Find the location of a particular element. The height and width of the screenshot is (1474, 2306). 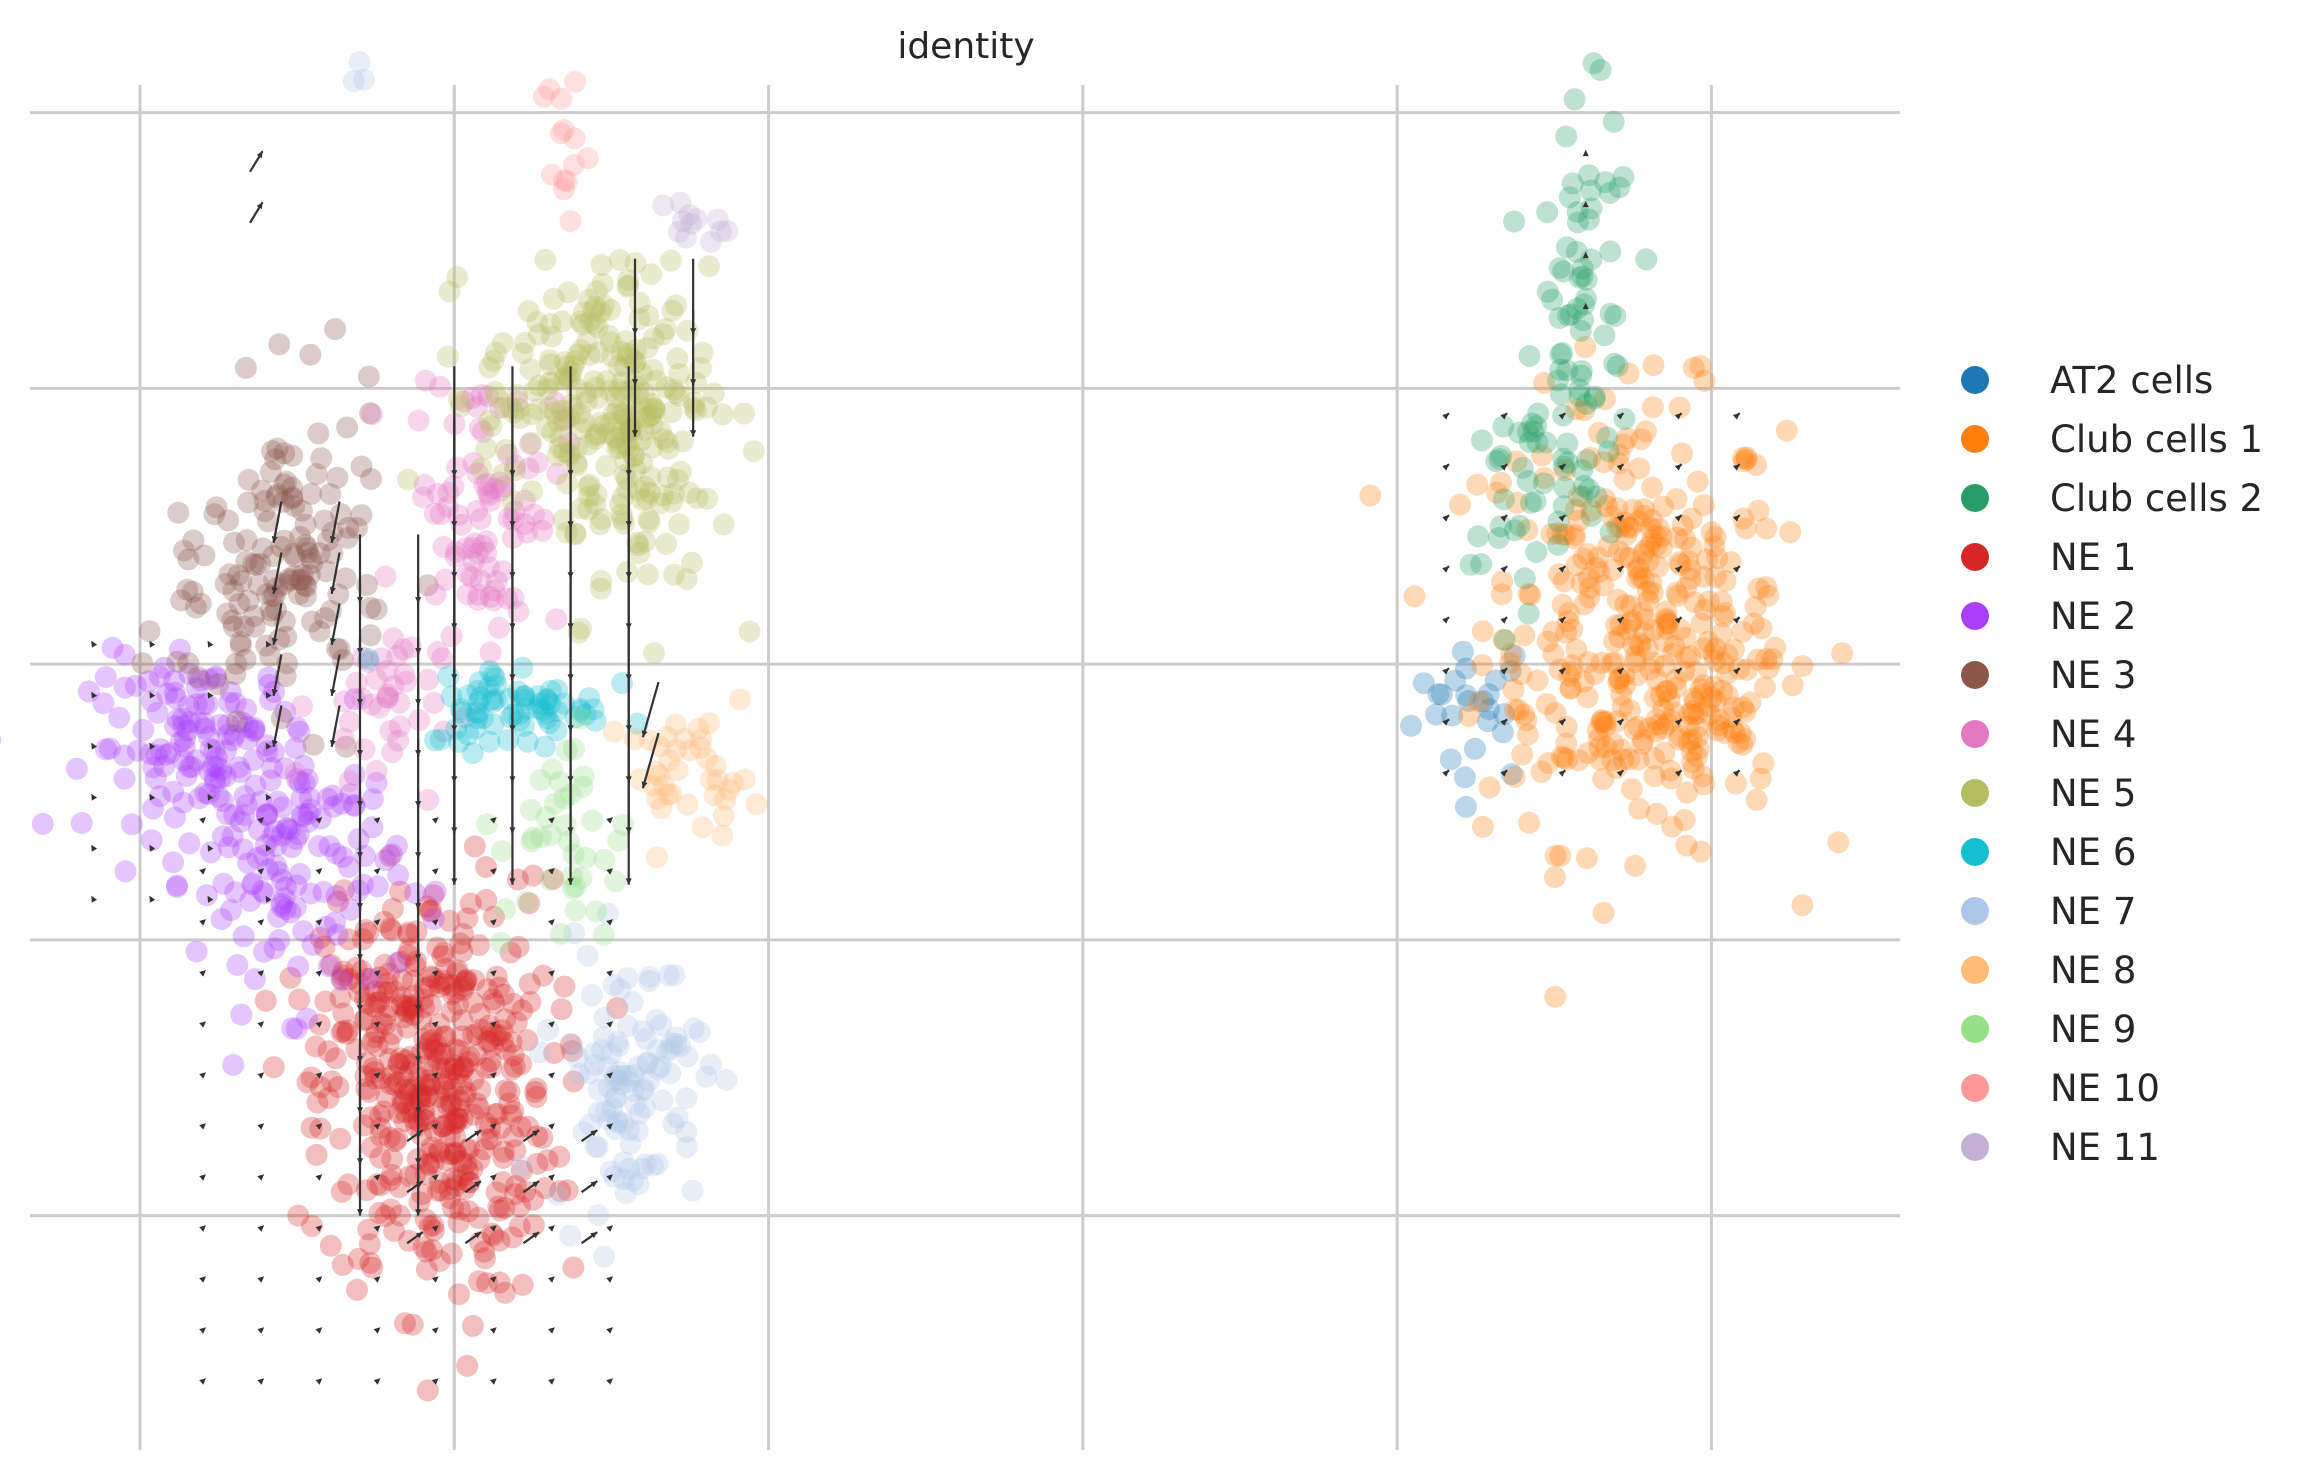

legend-label: Club cells 1 is located at coordinates (2156, 439).